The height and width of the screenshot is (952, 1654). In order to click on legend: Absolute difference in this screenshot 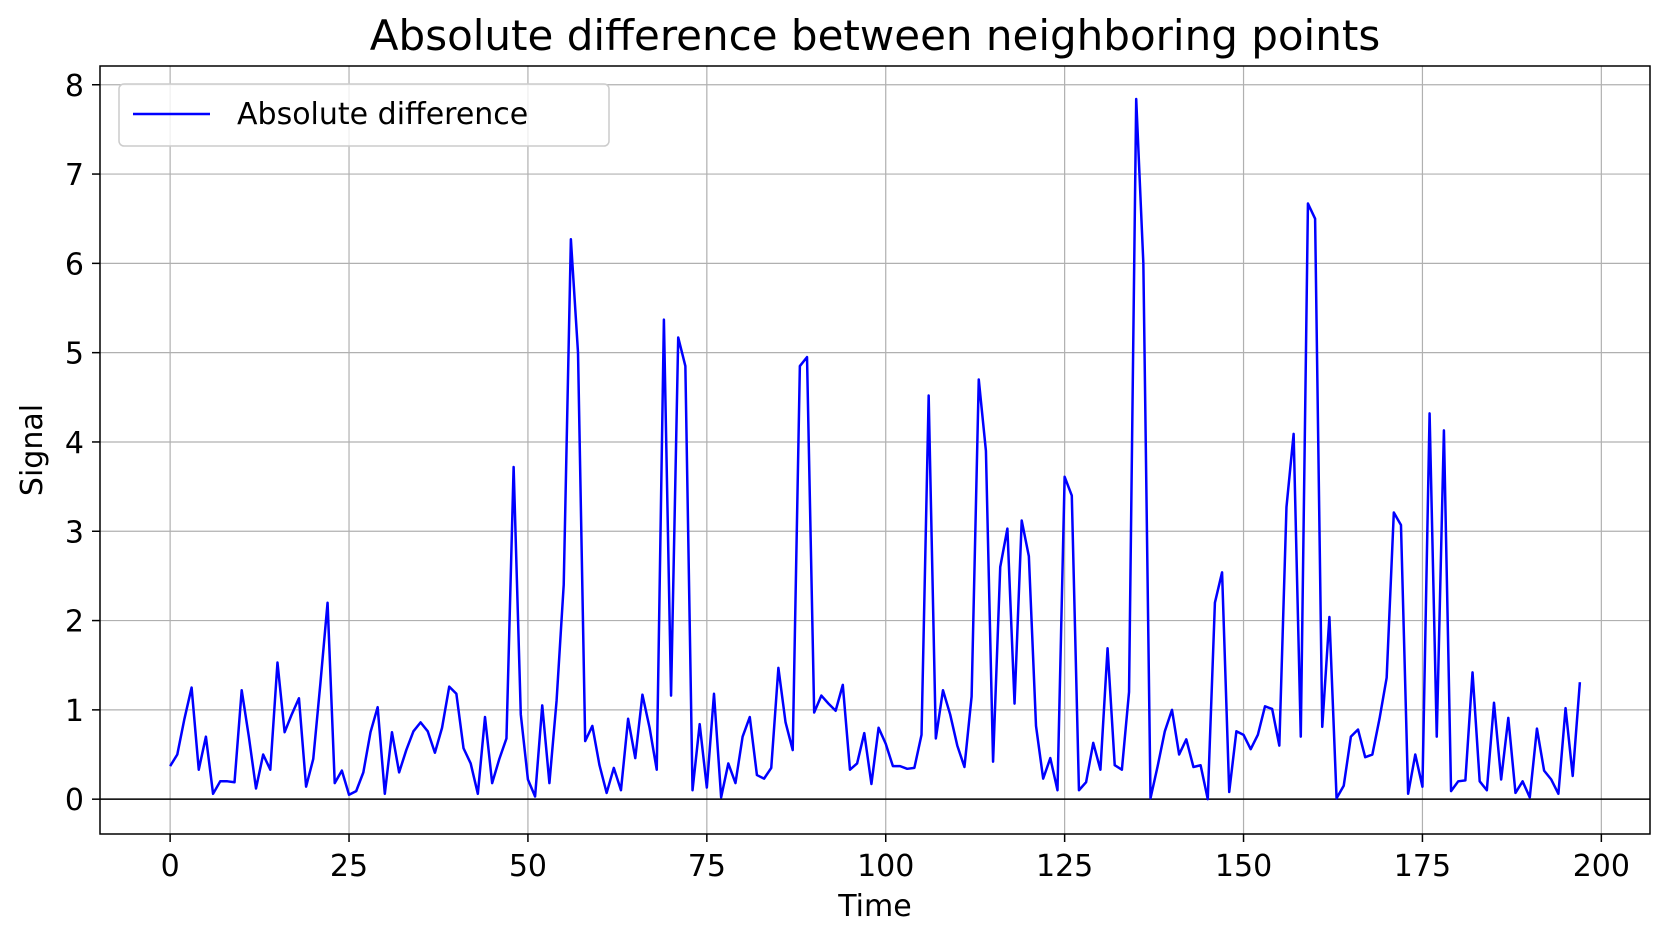, I will do `click(364, 115)`.